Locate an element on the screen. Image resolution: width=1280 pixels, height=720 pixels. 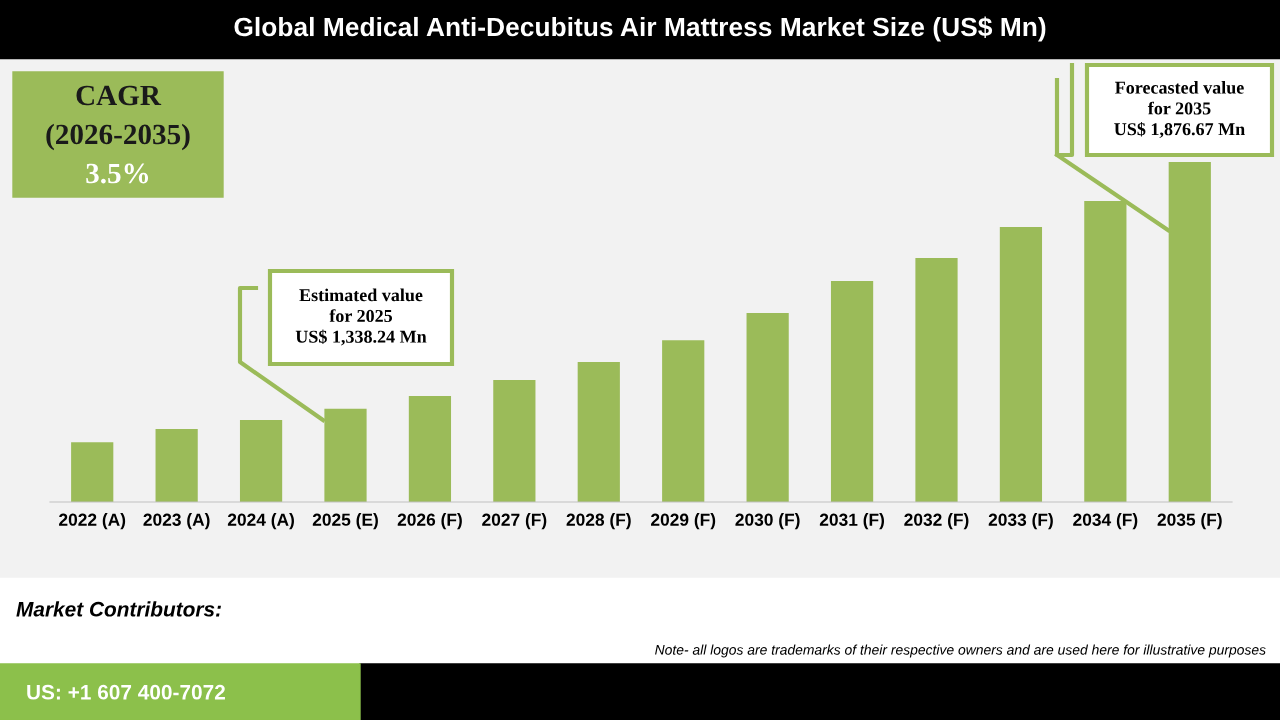
x-tick-label: 2030 (F) is located at coordinates (767, 521).